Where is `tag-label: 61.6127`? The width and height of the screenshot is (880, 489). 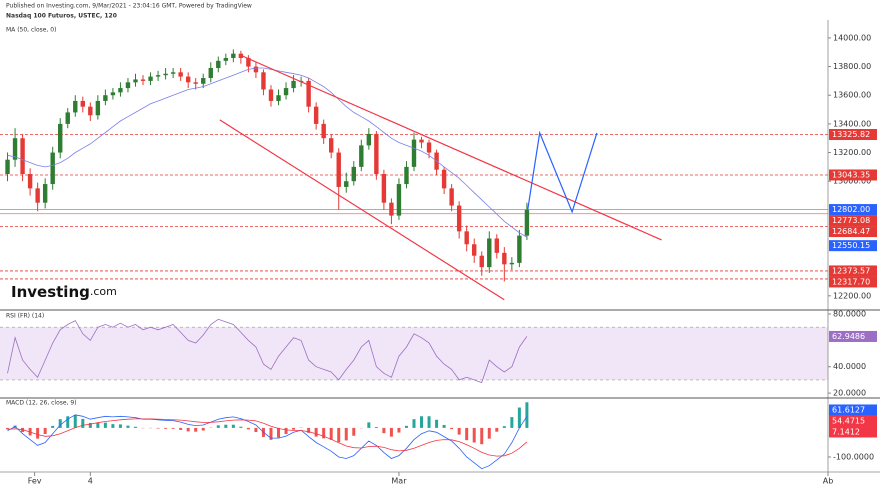
tag-label: 61.6127 is located at coordinates (848, 409).